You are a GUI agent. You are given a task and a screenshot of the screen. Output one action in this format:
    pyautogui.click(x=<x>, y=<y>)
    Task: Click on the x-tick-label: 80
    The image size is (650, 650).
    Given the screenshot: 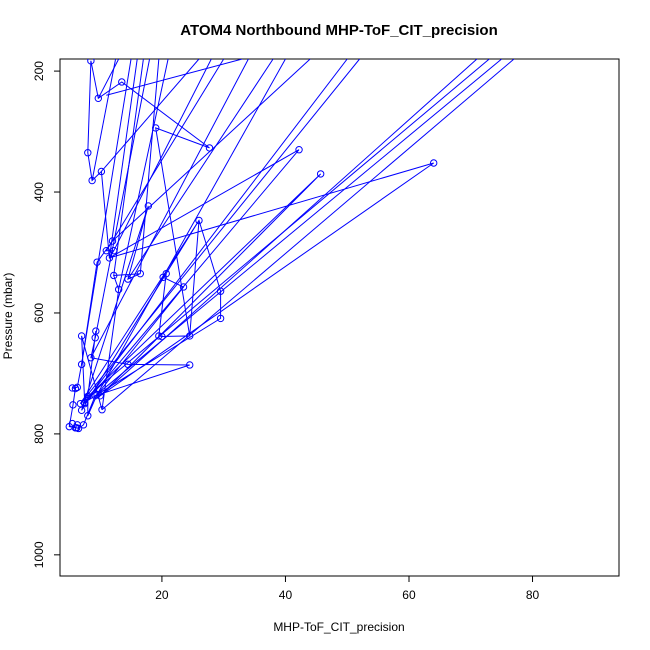 What is the action you would take?
    pyautogui.click(x=533, y=595)
    